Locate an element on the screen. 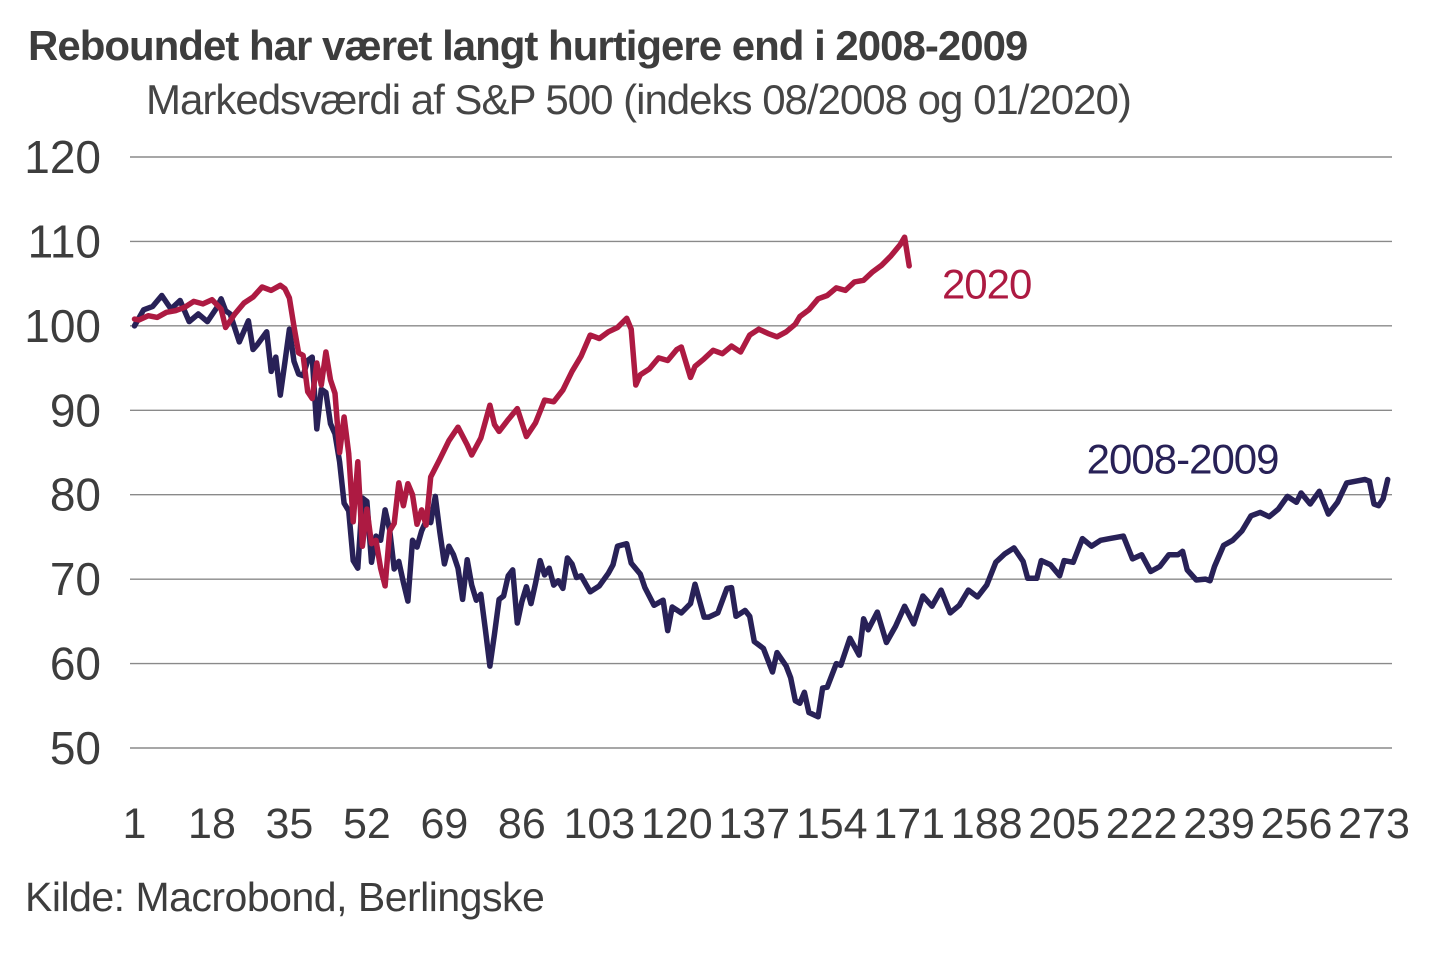 The width and height of the screenshot is (1440, 960). y-tick-label: 70 is located at coordinates (75, 579).